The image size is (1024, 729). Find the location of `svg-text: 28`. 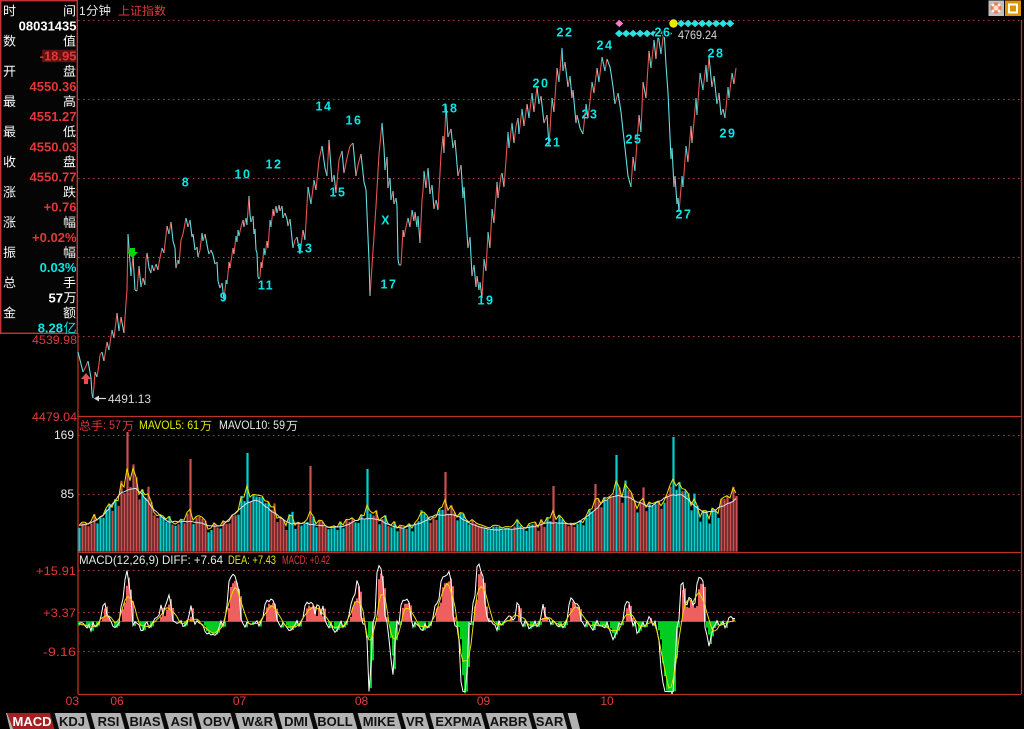

svg-text: 28 is located at coordinates (716, 54).